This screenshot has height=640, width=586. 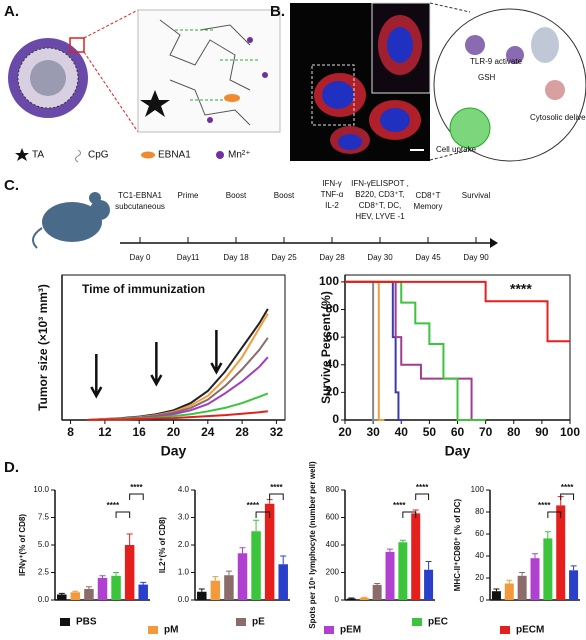 I want to click on day-label: Day 0, so click(x=140, y=257).